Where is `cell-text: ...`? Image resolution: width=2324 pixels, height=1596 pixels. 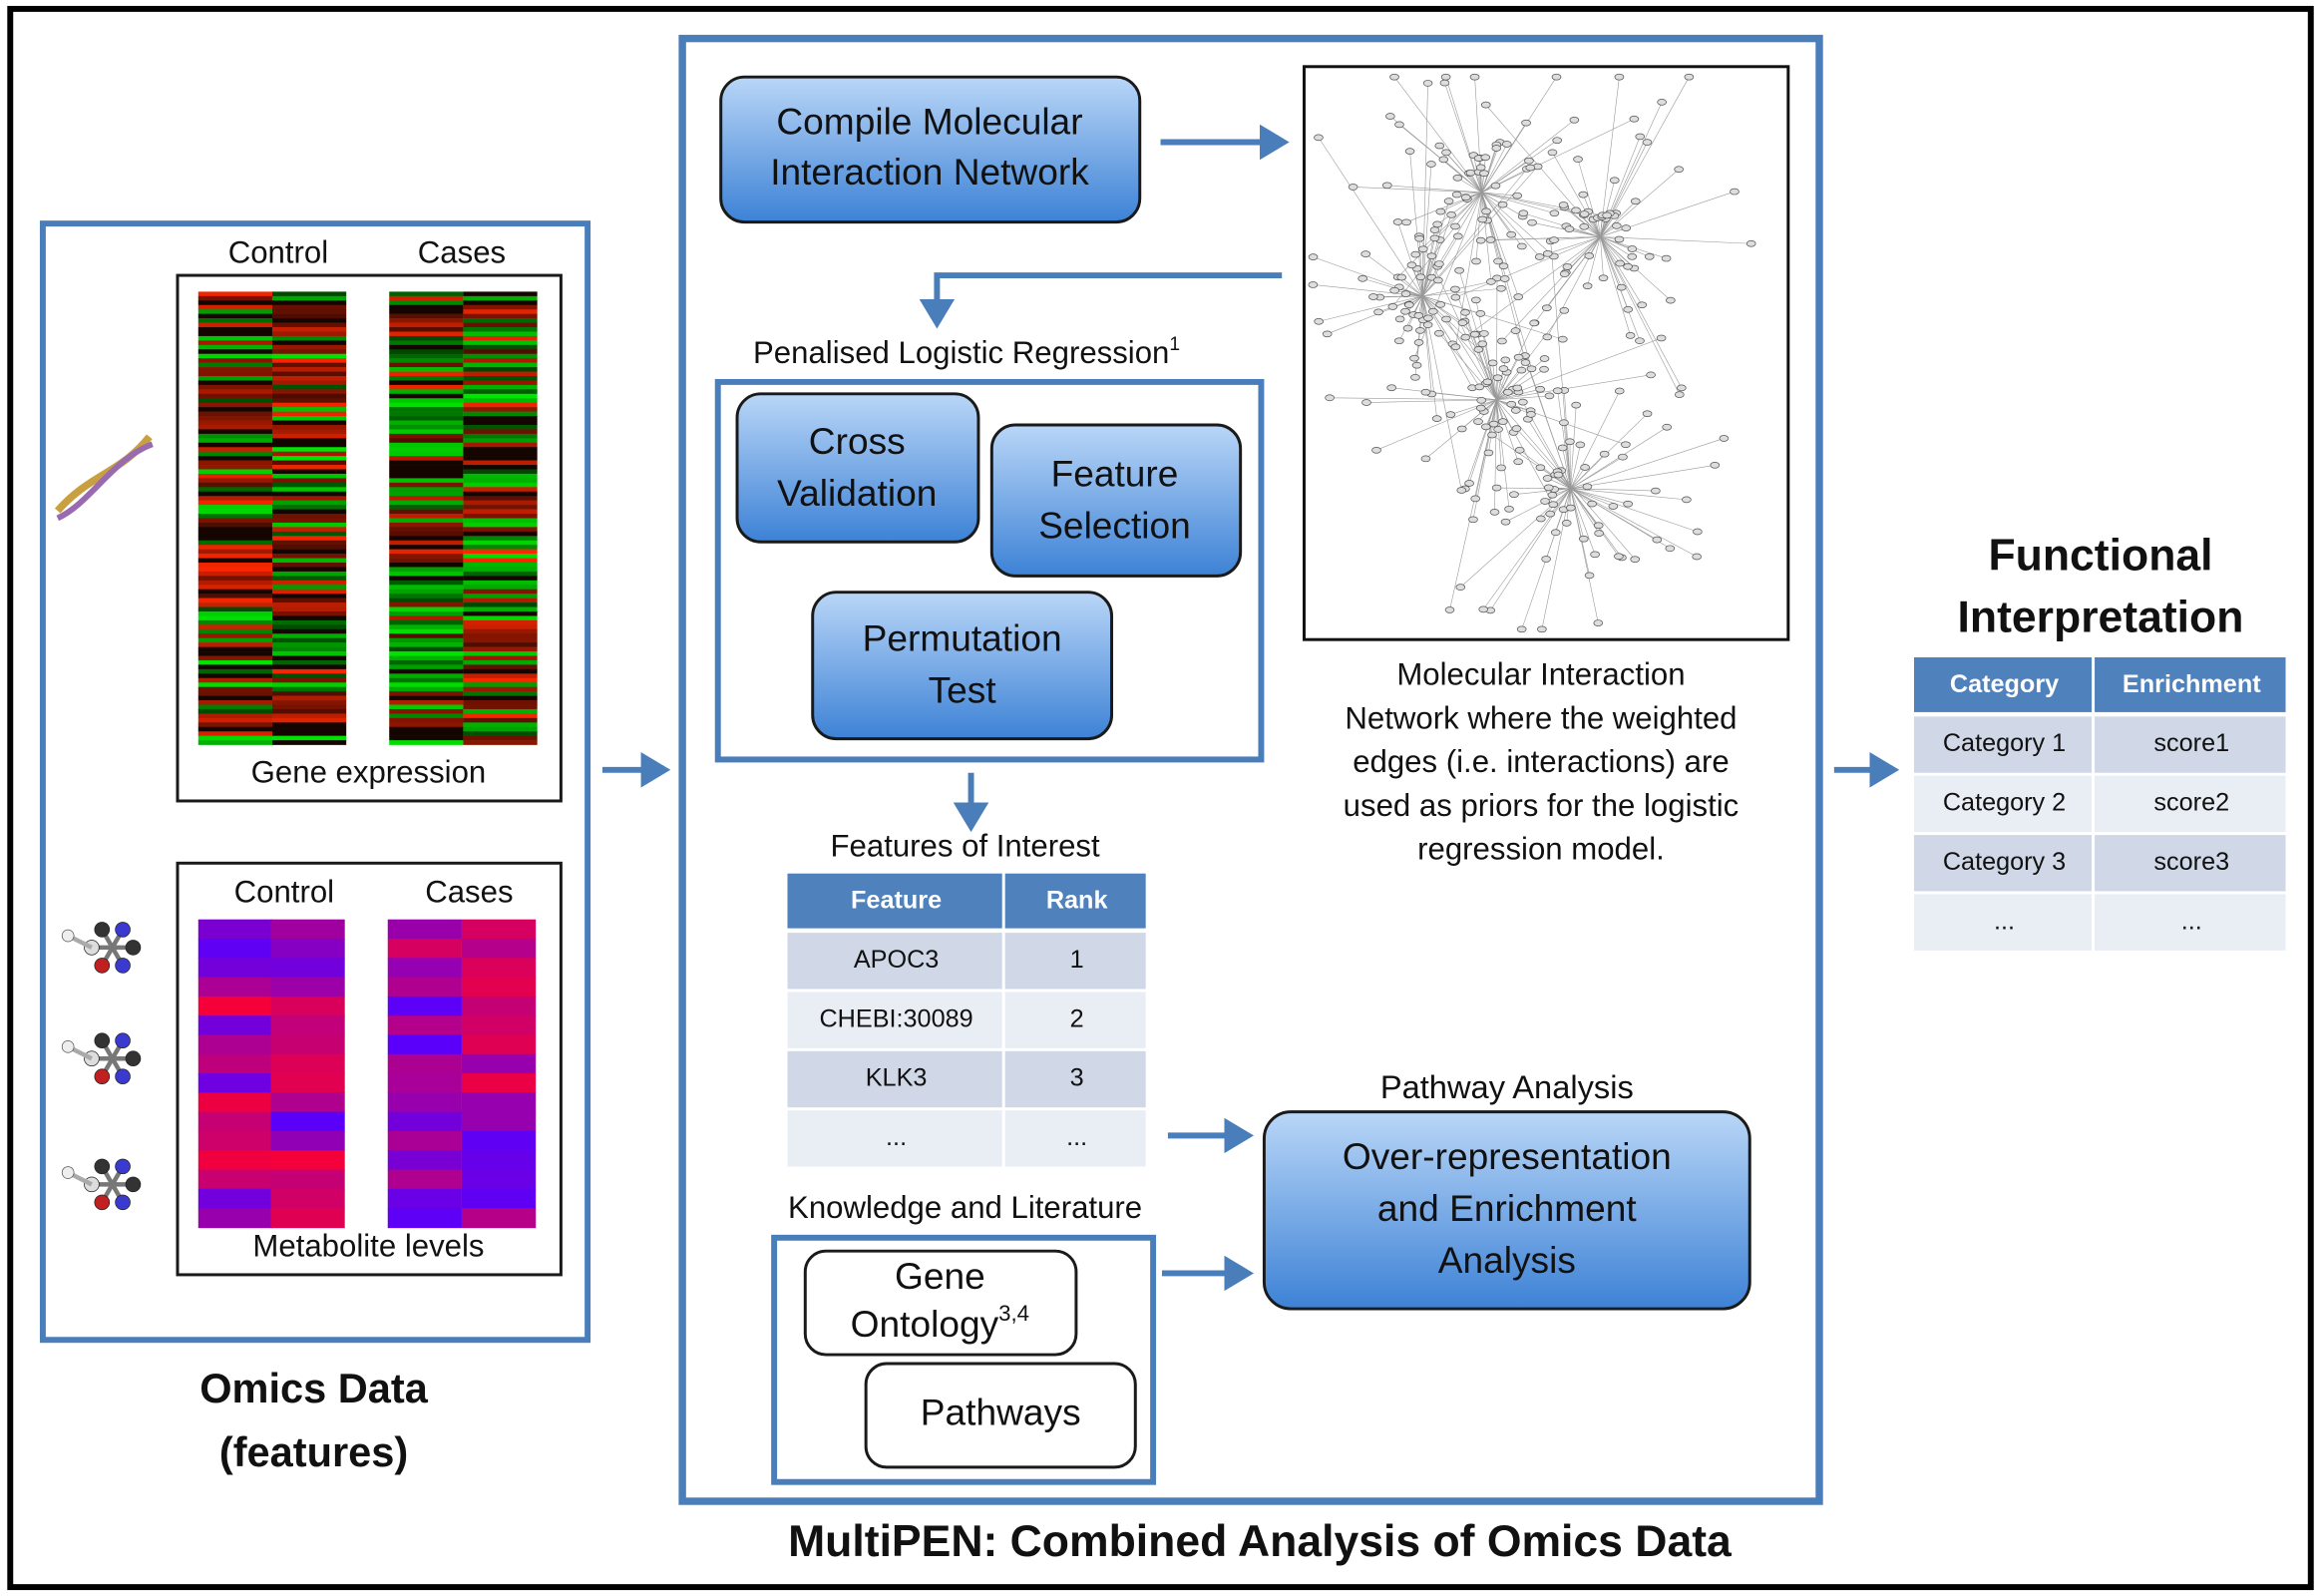
cell-text: ... is located at coordinates (896, 1137).